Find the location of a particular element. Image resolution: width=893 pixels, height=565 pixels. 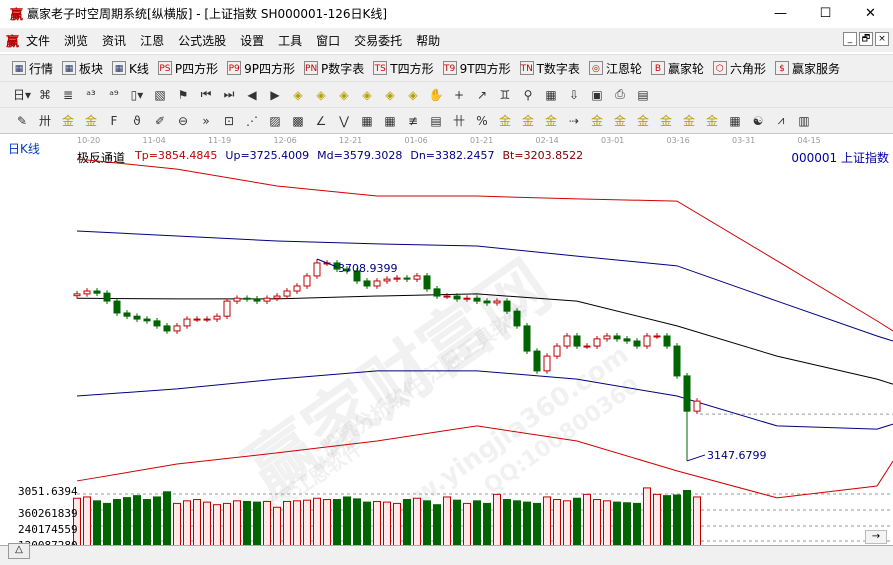

grid-lines-icon: 卅 is located at coordinates (44, 121).